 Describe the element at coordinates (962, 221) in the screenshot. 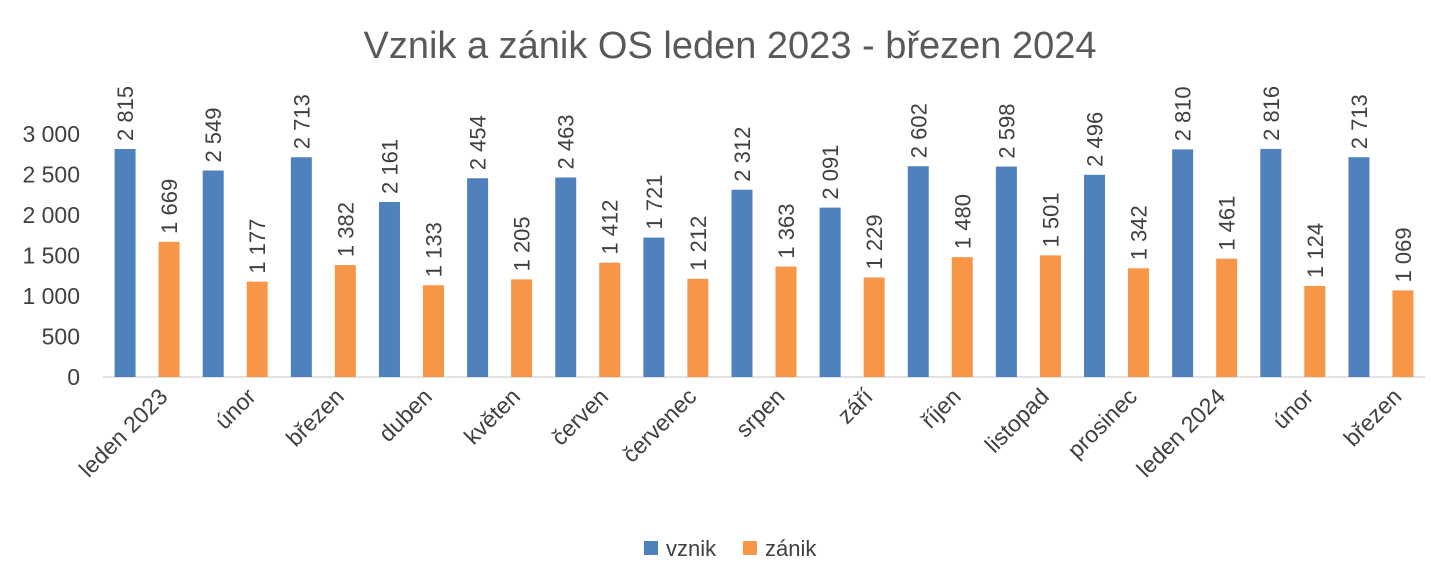

I see `data-label: 1 480` at that location.